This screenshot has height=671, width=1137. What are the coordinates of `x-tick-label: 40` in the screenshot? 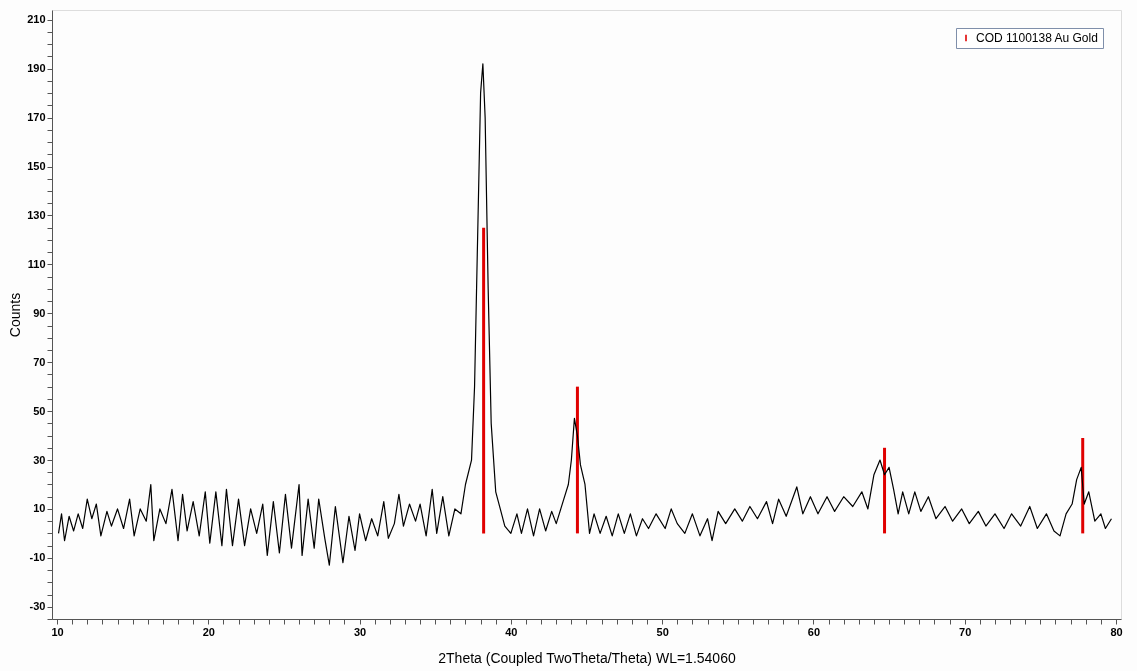 It's located at (511, 631).